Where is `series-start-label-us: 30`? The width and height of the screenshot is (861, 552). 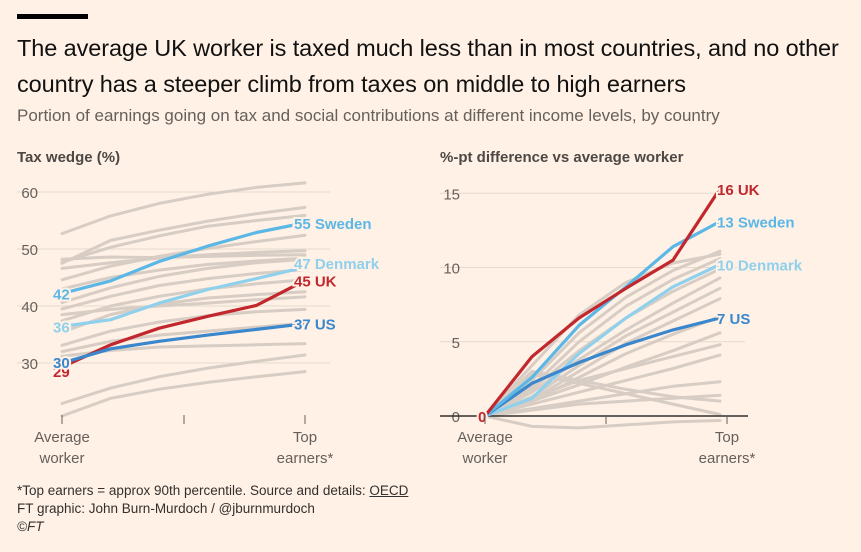
series-start-label-us: 30 is located at coordinates (61, 363).